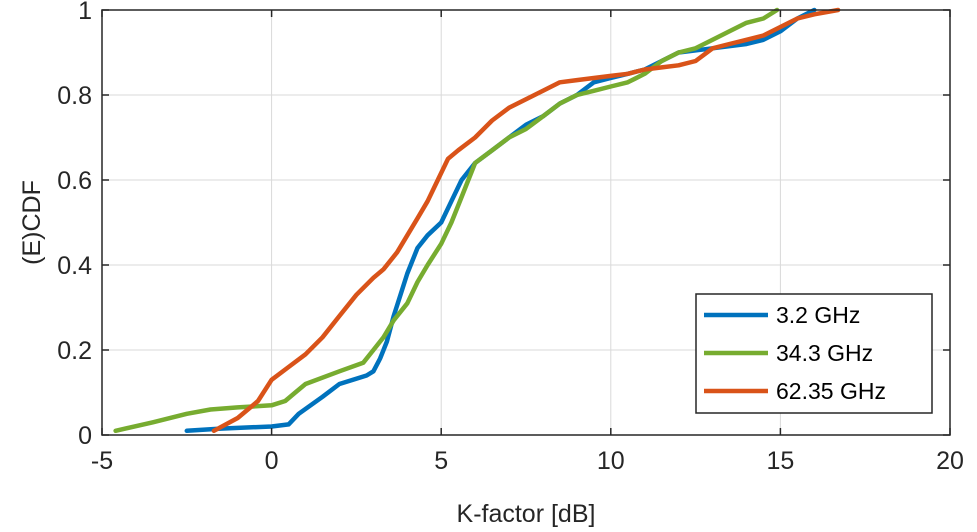  I want to click on x-tick-label: 5, so click(441, 461).